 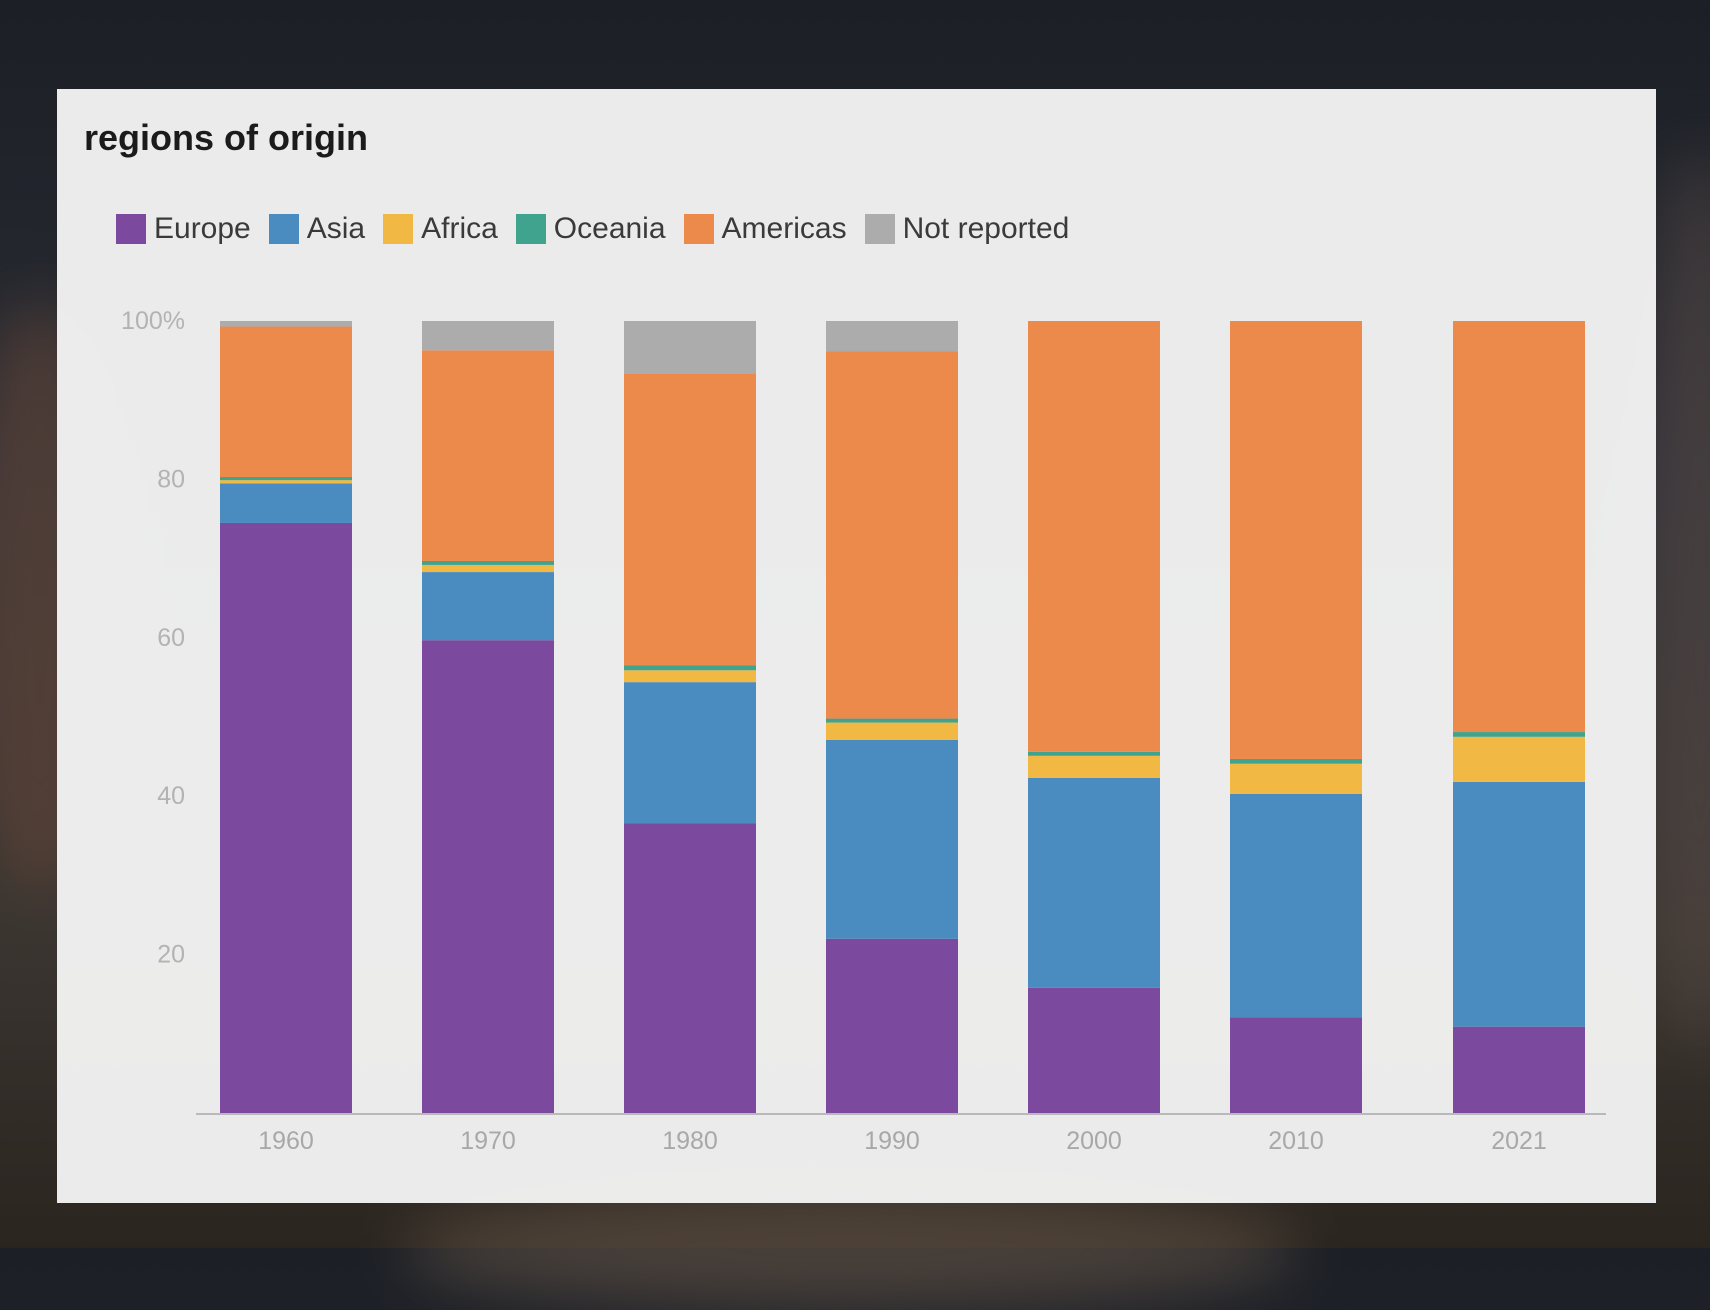 I want to click on bar-segment-2021-americas, so click(x=1519, y=527).